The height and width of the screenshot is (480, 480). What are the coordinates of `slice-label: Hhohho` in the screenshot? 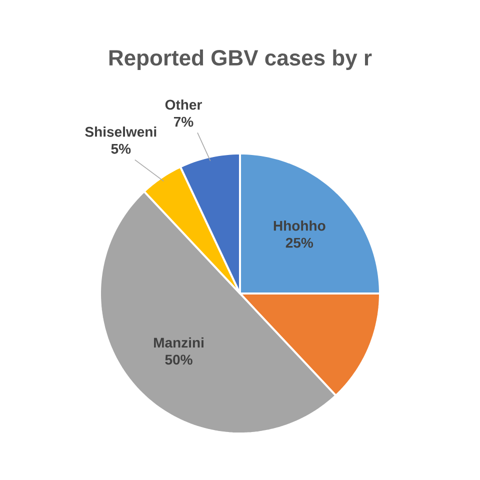 It's located at (300, 225).